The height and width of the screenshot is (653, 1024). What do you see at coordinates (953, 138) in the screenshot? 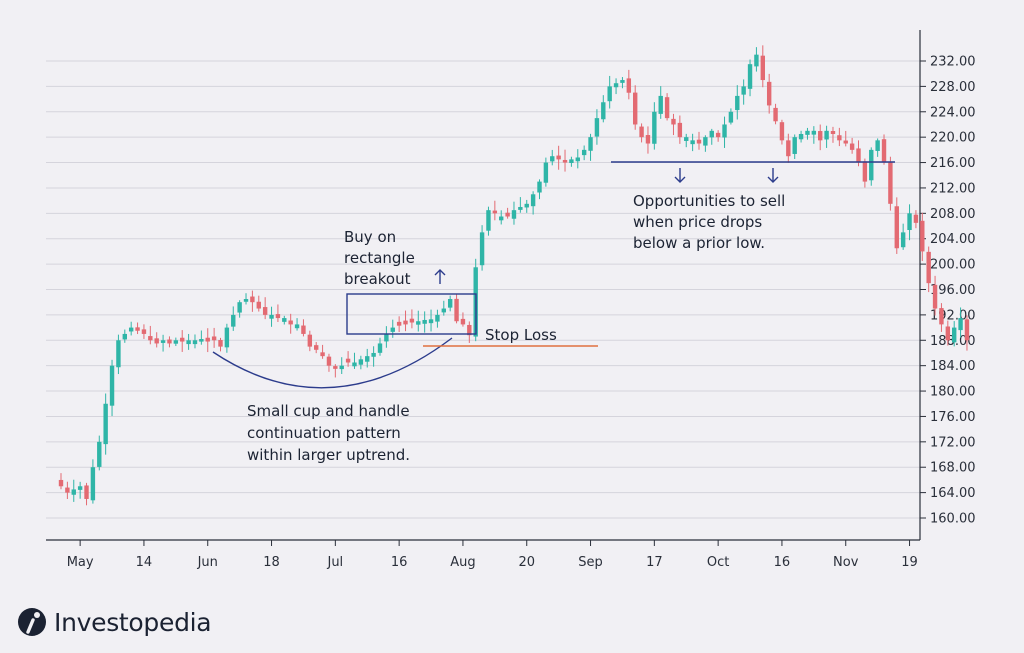
I see `y-tick-label: 220.00` at bounding box center [953, 138].